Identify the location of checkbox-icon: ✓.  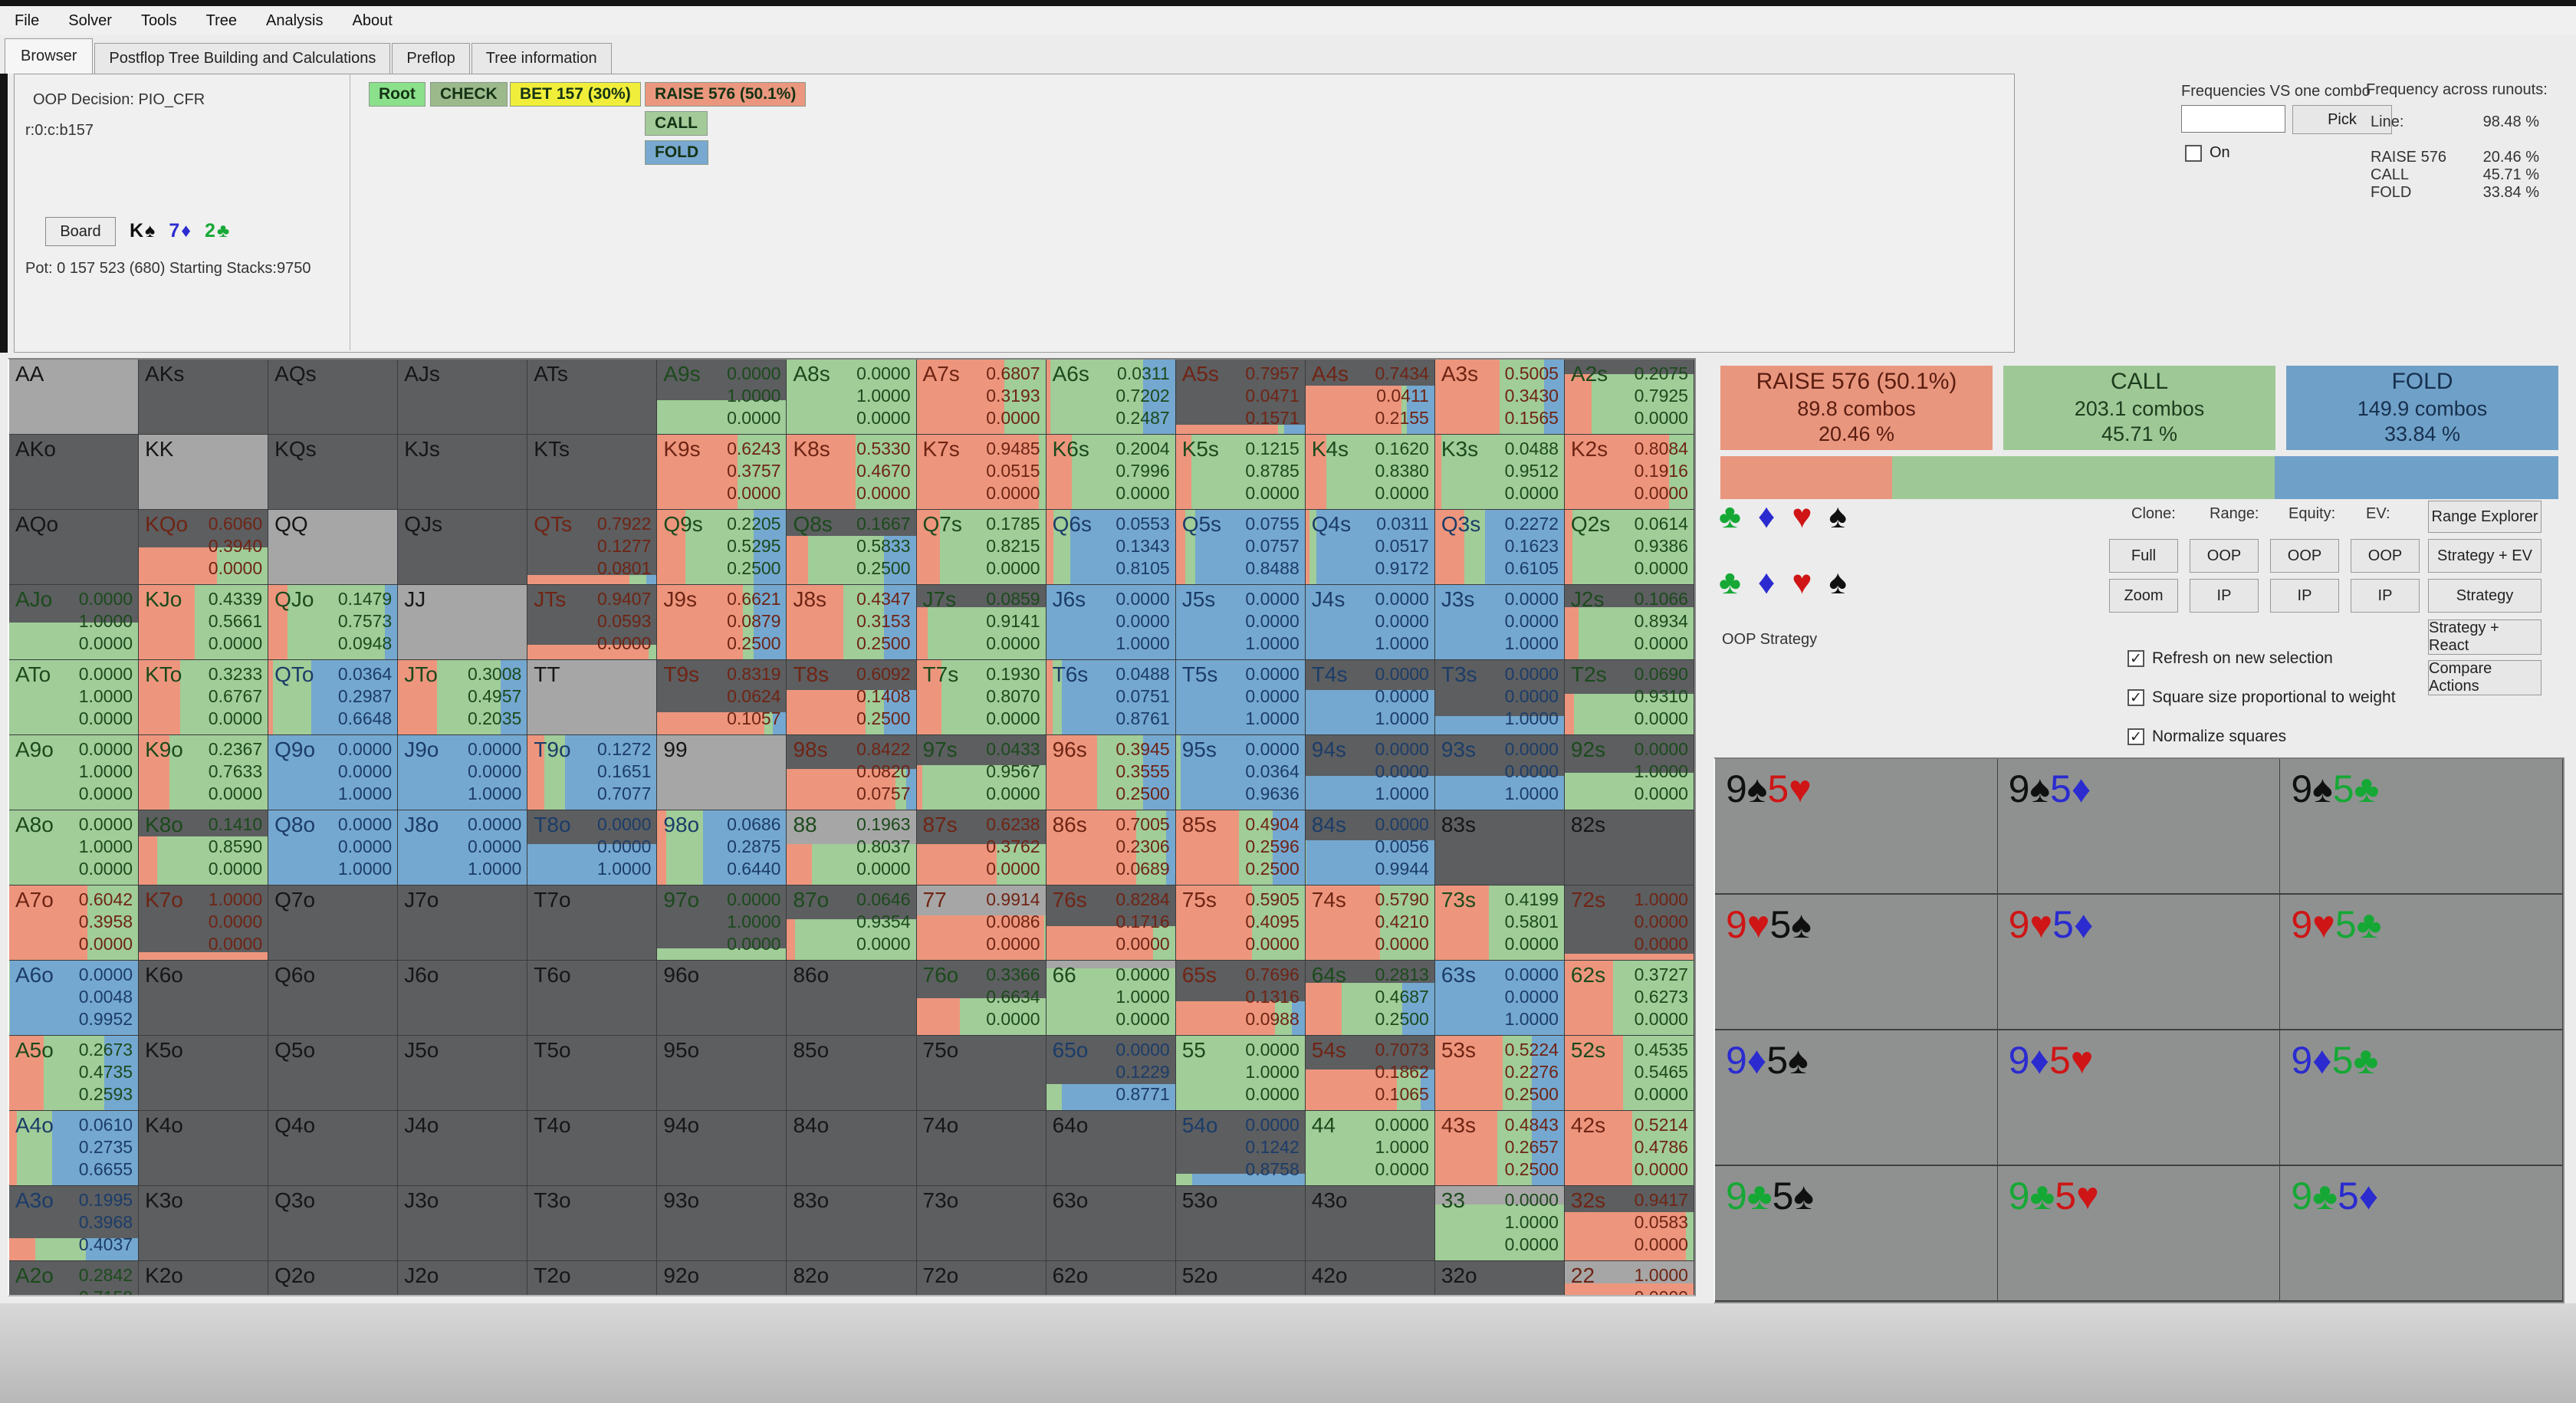
(2136, 658).